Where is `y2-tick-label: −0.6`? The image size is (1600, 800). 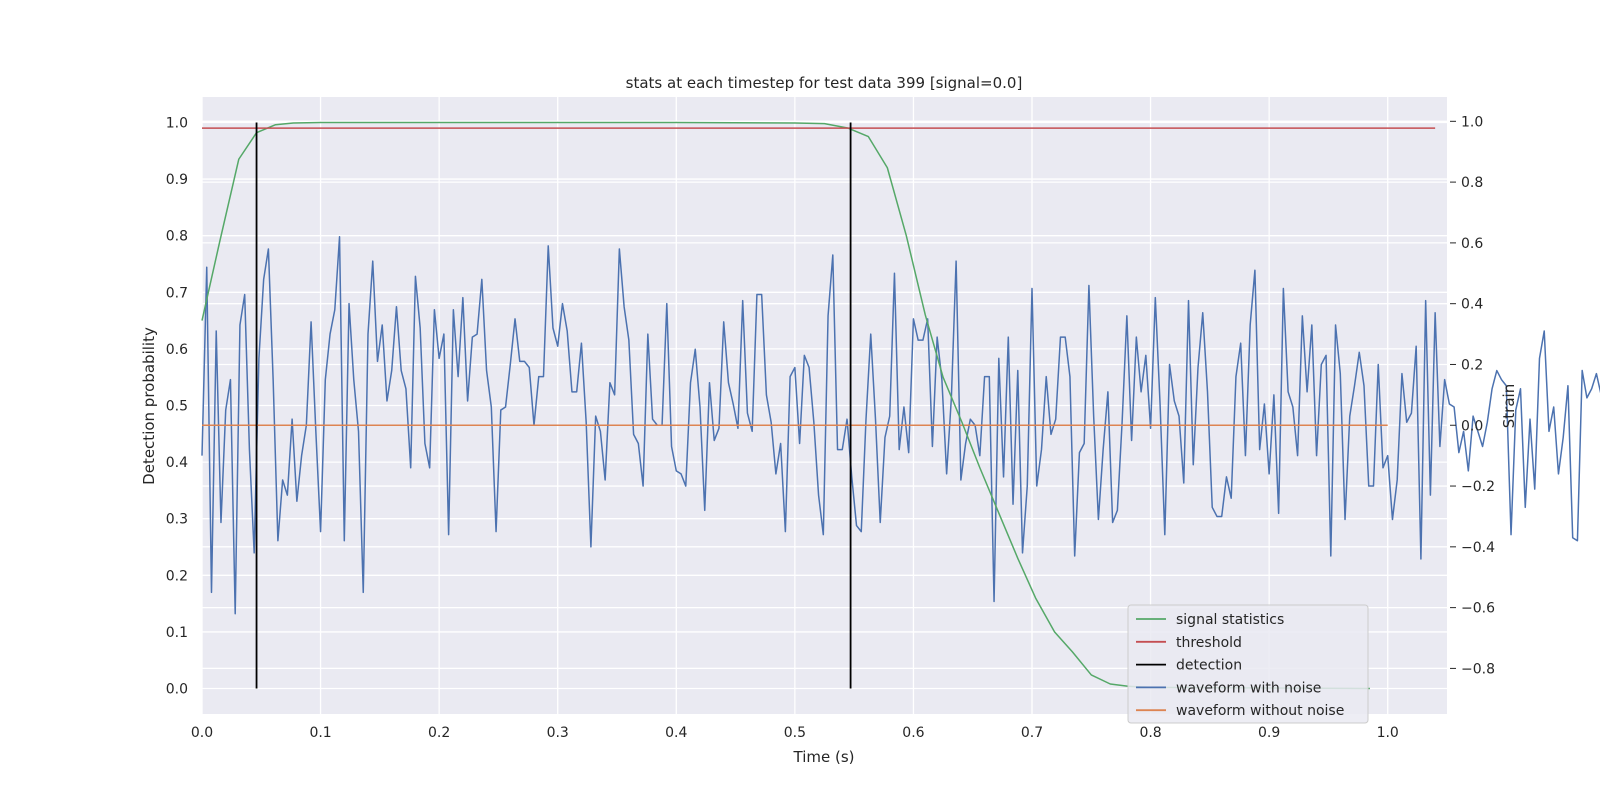 y2-tick-label: −0.6 is located at coordinates (1478, 609).